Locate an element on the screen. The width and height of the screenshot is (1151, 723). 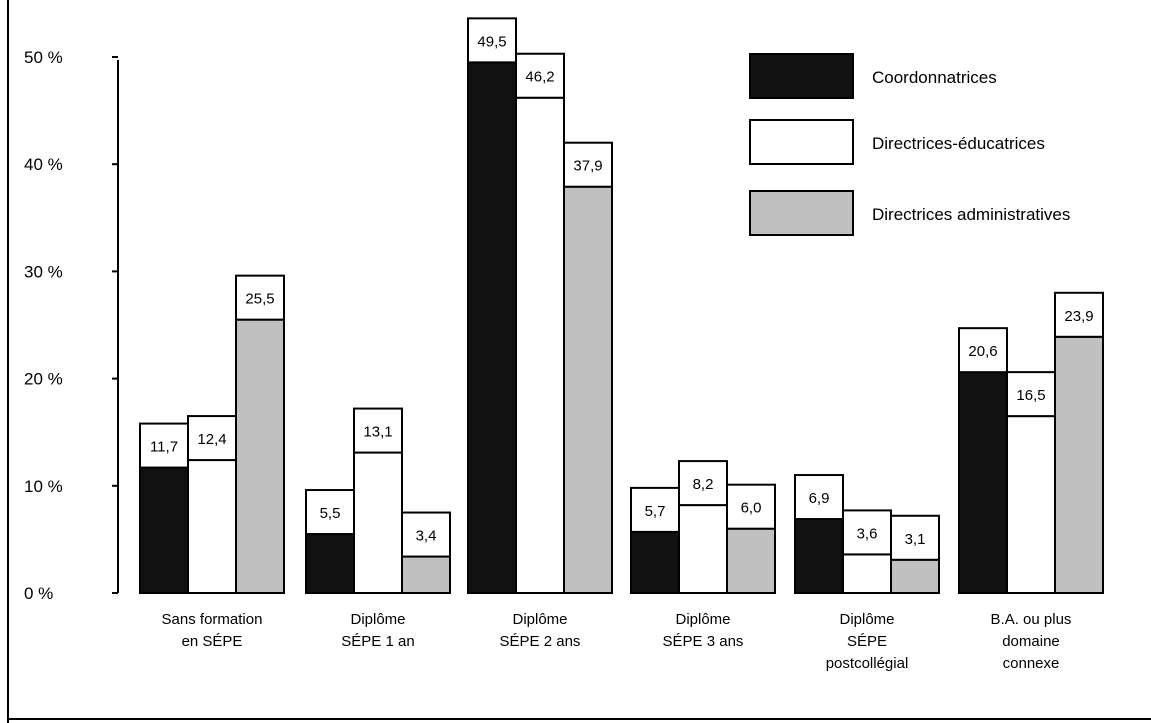
value-label: 8,2 is located at coordinates (703, 484).